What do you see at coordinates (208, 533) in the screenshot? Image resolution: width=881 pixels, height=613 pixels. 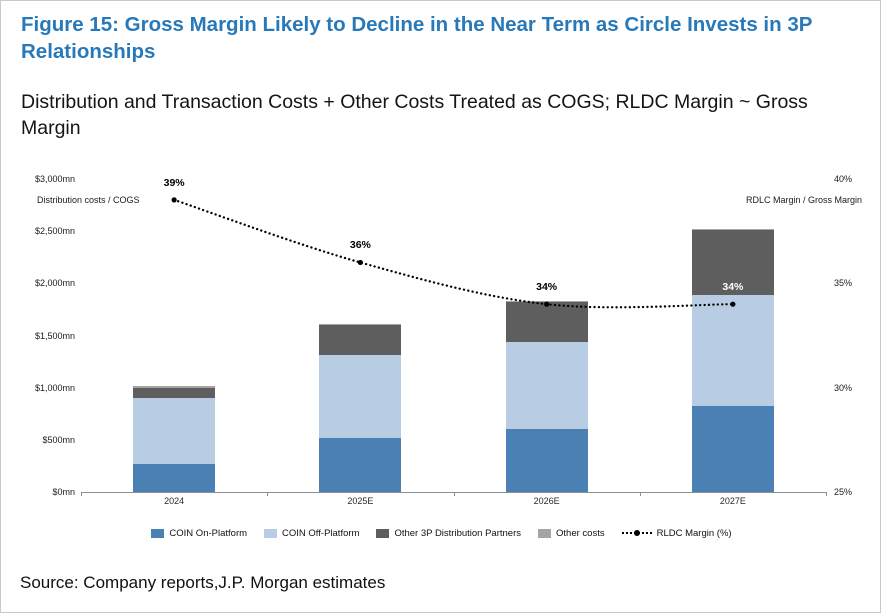 I see `legend-label: COIN On-Platform` at bounding box center [208, 533].